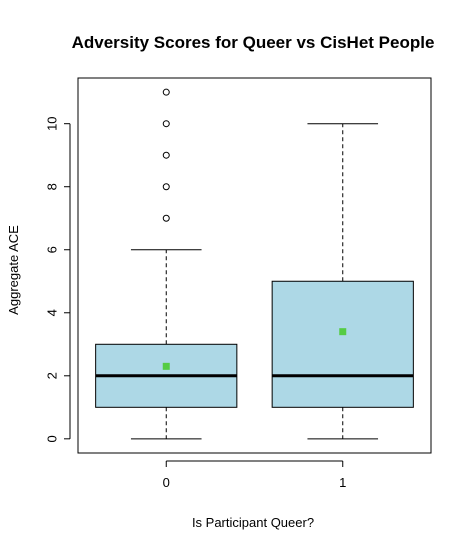  Describe the element at coordinates (166, 482) in the screenshot. I see `x-tick-label: 0` at that location.